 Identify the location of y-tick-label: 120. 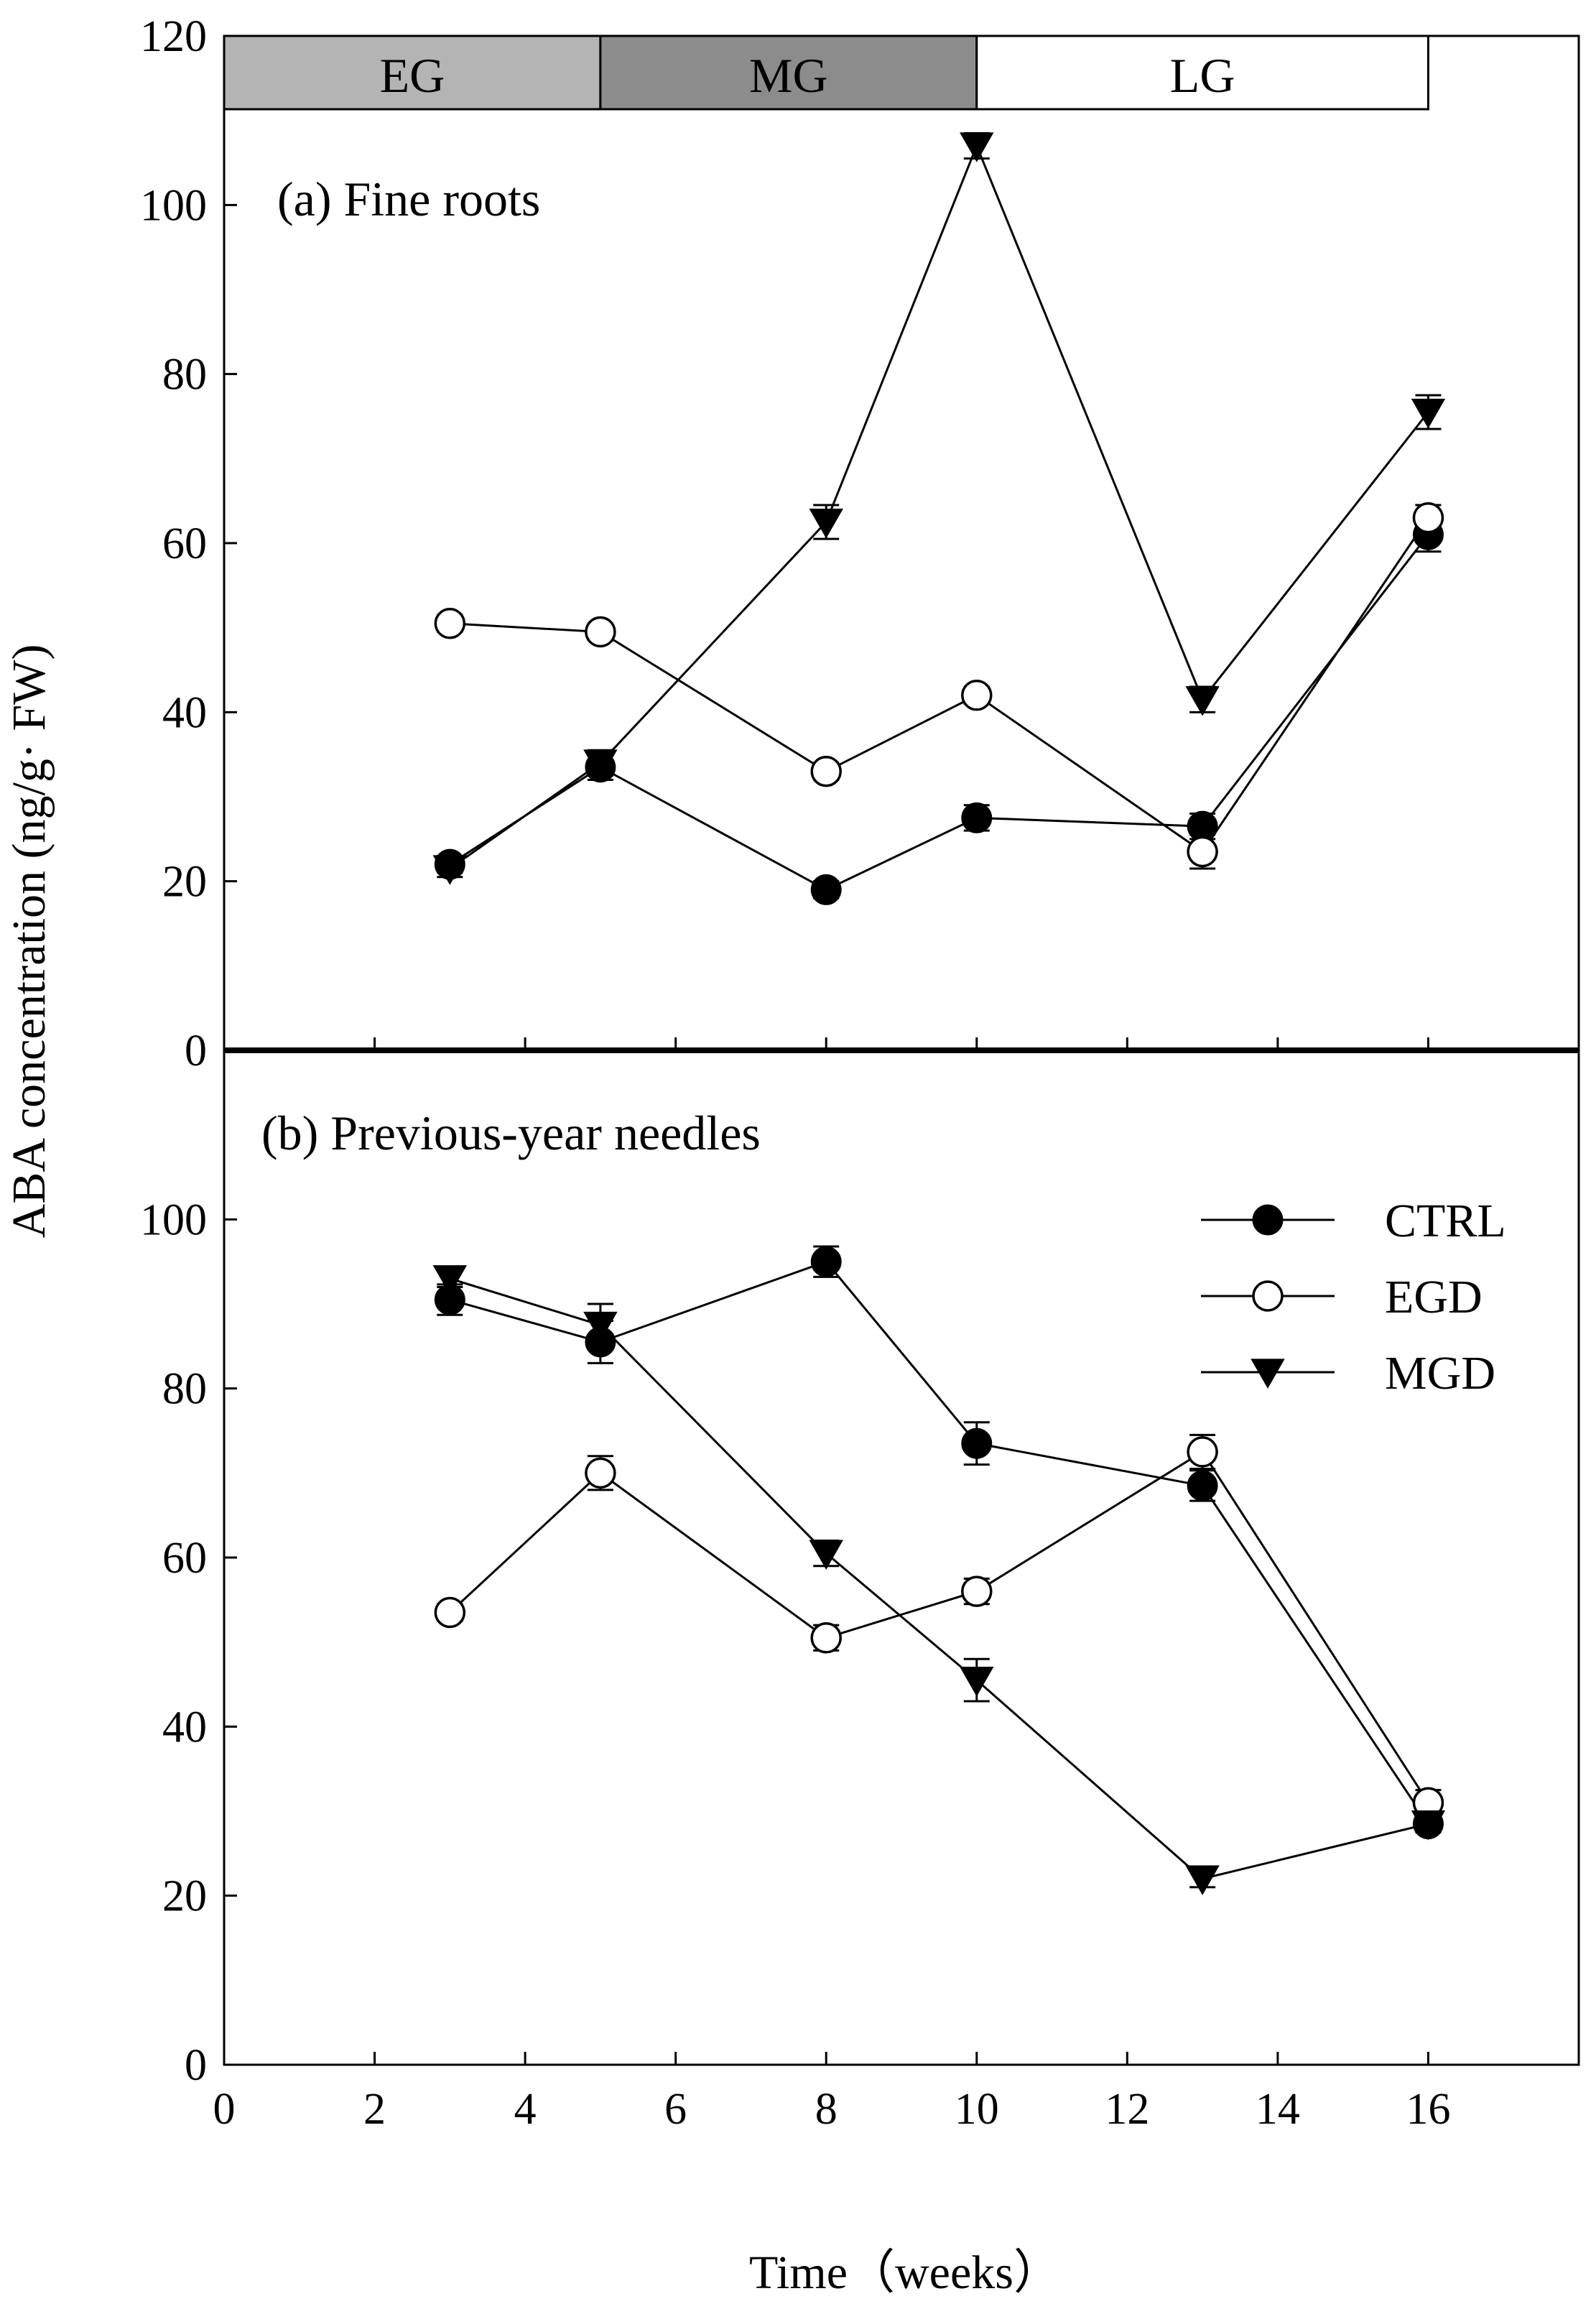
(173, 36).